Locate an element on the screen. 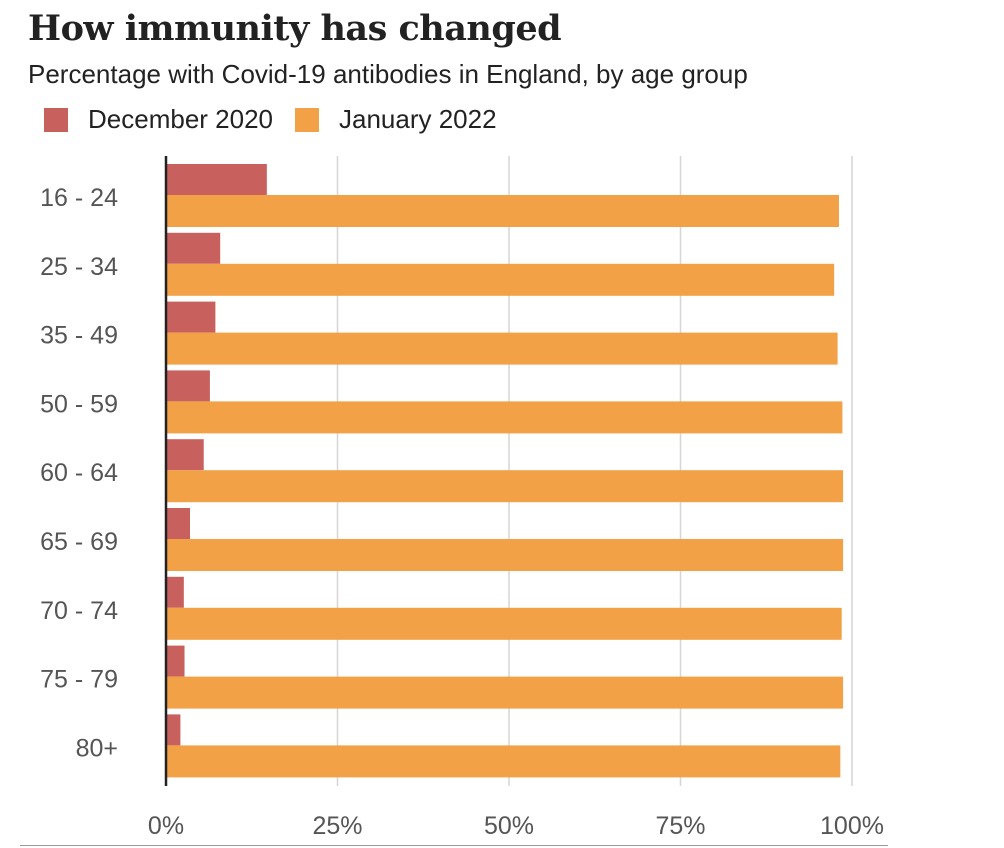 The image size is (1004, 848). y-tick-label: 60 - 64 is located at coordinates (79, 473).